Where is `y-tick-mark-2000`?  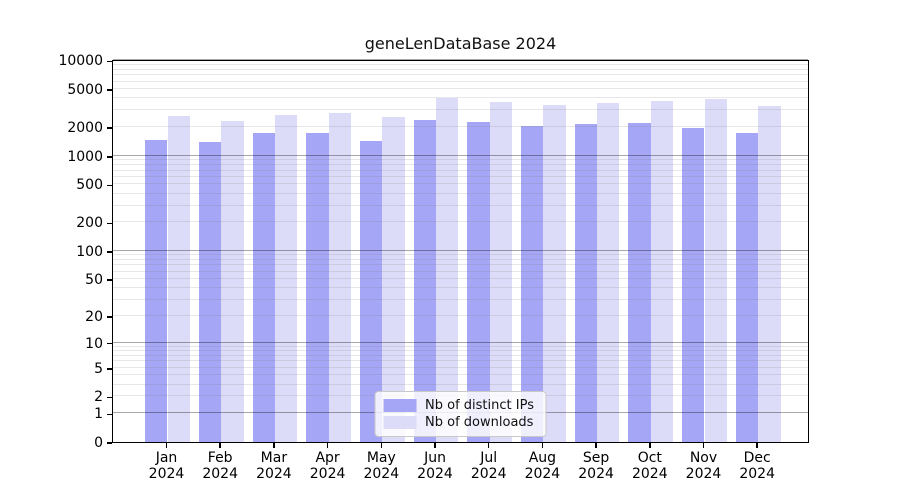
y-tick-mark-2000 is located at coordinates (109, 128).